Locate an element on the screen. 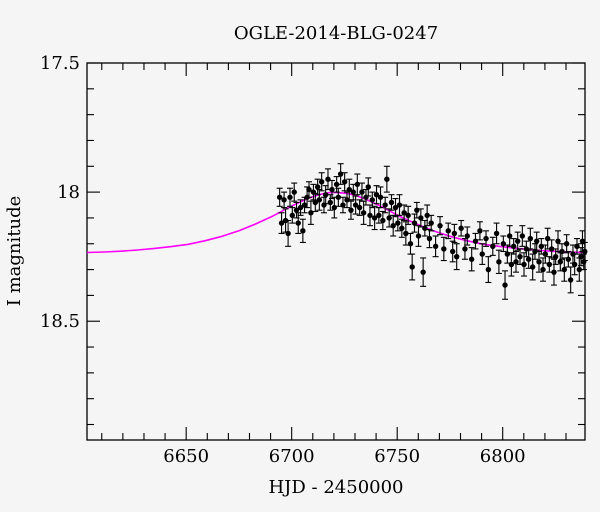  y-tick-label: 18 is located at coordinates (68, 192).